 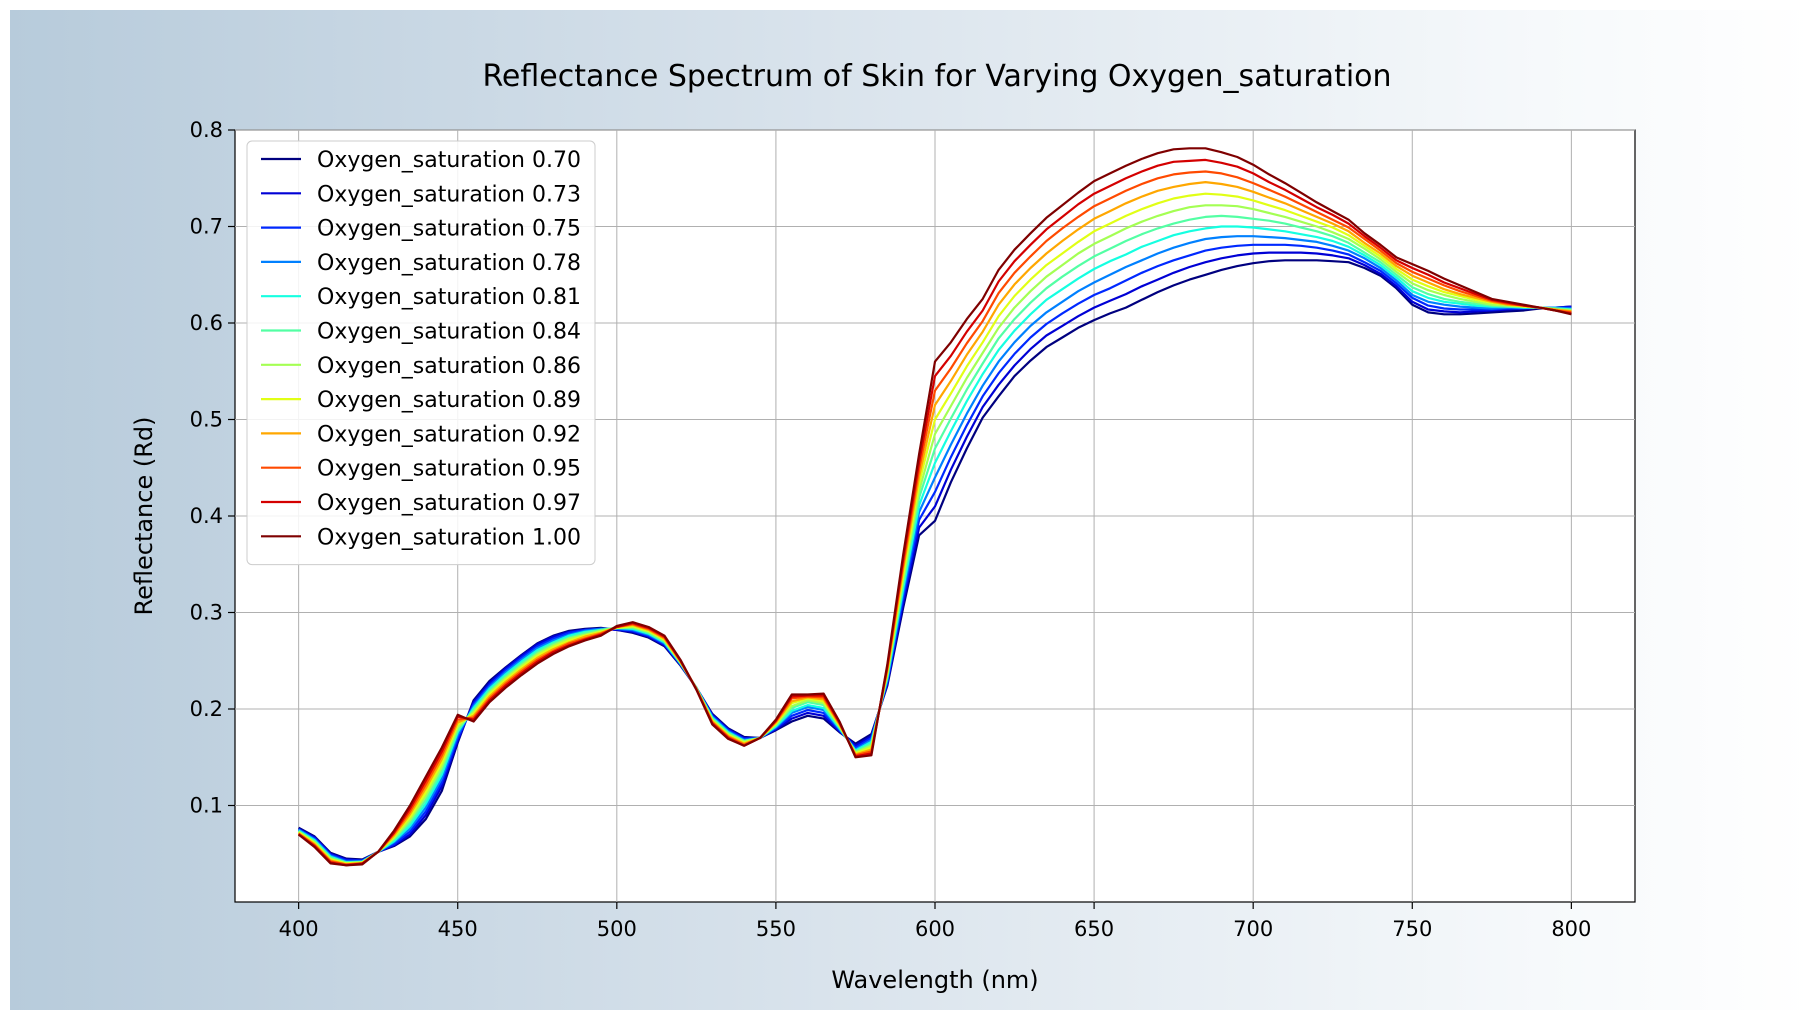 What do you see at coordinates (458, 929) in the screenshot?
I see `x-tick-label: 450` at bounding box center [458, 929].